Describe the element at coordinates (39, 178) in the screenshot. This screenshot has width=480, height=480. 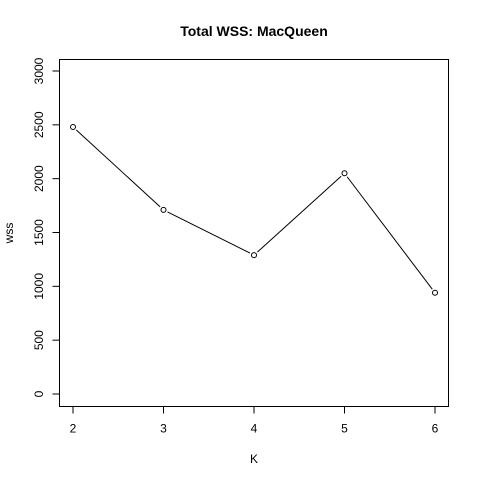
I see `y-tick-label: 2000` at that location.